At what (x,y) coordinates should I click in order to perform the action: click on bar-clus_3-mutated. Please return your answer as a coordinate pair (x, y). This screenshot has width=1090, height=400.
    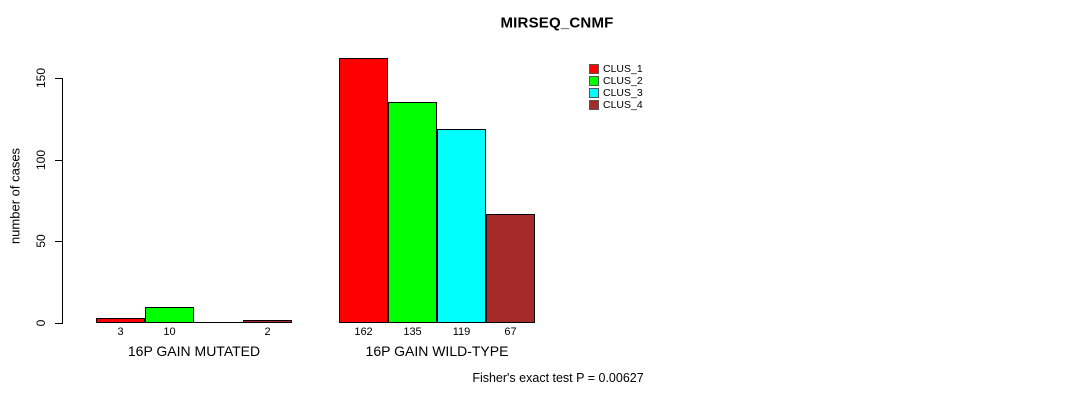
    Looking at the image, I should click on (218, 322).